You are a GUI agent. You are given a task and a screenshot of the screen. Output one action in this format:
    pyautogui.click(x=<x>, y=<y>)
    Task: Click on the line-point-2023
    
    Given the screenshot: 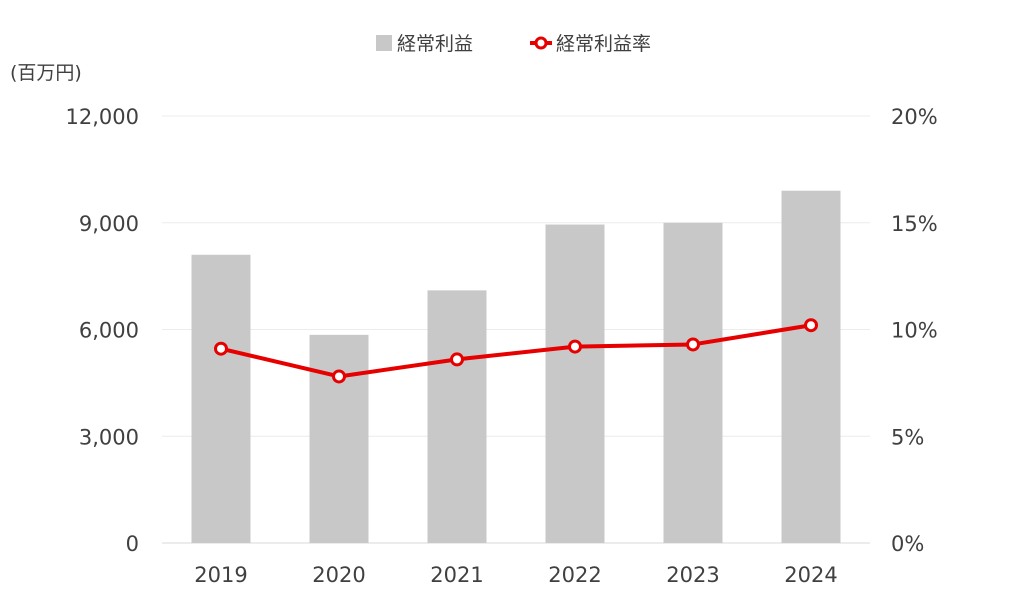 What is the action you would take?
    pyautogui.click(x=693, y=344)
    